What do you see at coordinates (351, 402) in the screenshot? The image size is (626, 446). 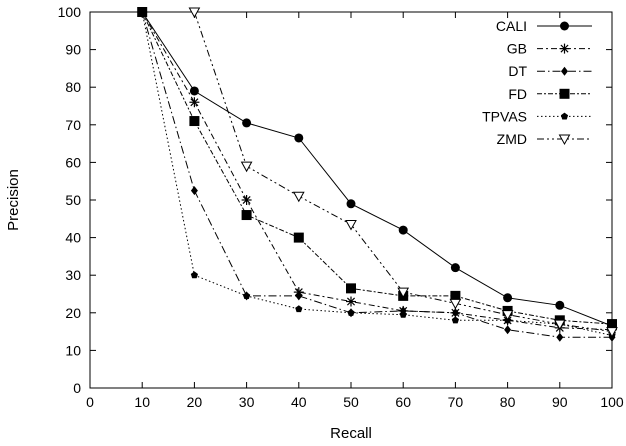 I see `x-tick-label: 50` at bounding box center [351, 402].